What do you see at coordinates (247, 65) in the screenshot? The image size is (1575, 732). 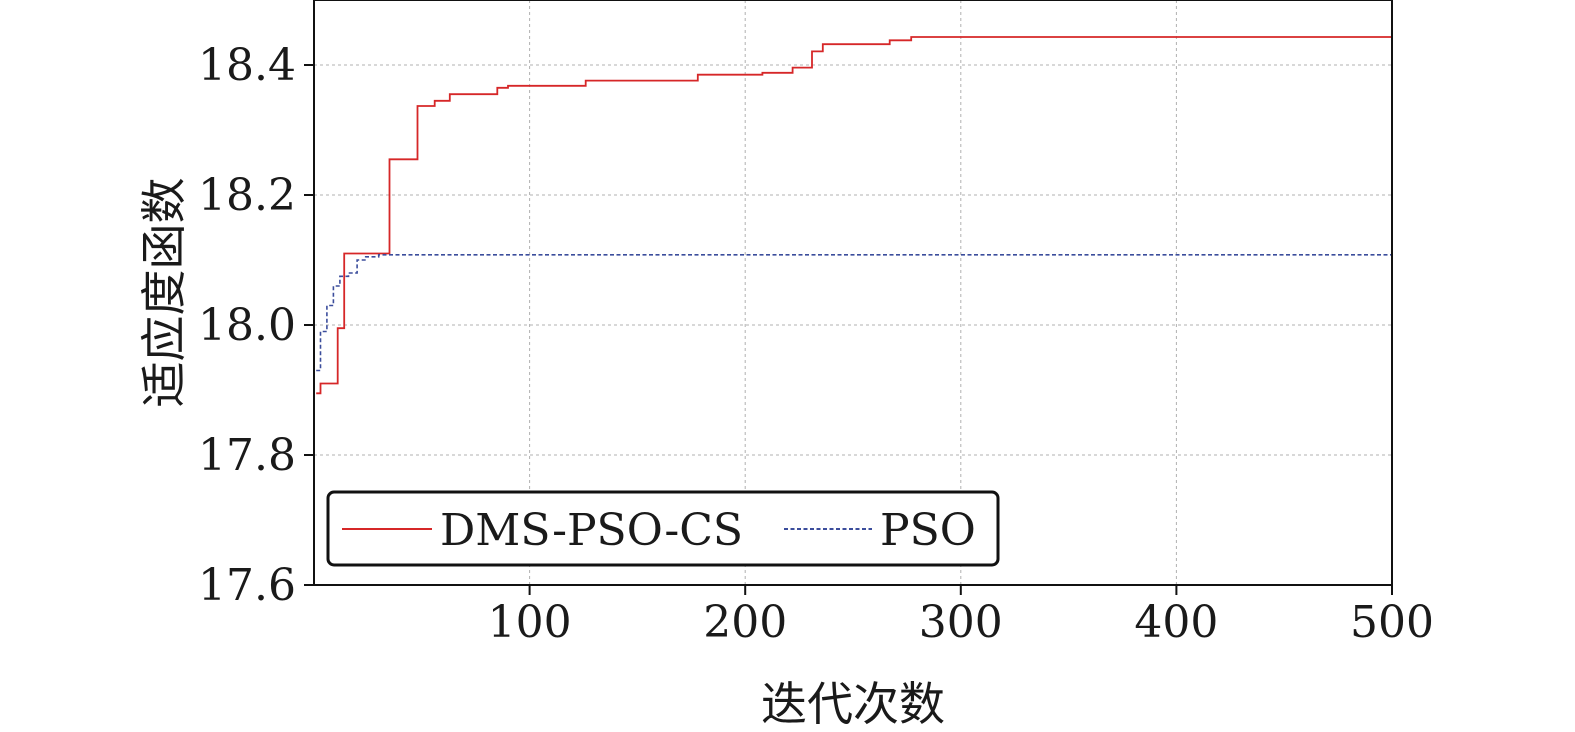 I see `y-tick-label: 18.4` at bounding box center [247, 65].